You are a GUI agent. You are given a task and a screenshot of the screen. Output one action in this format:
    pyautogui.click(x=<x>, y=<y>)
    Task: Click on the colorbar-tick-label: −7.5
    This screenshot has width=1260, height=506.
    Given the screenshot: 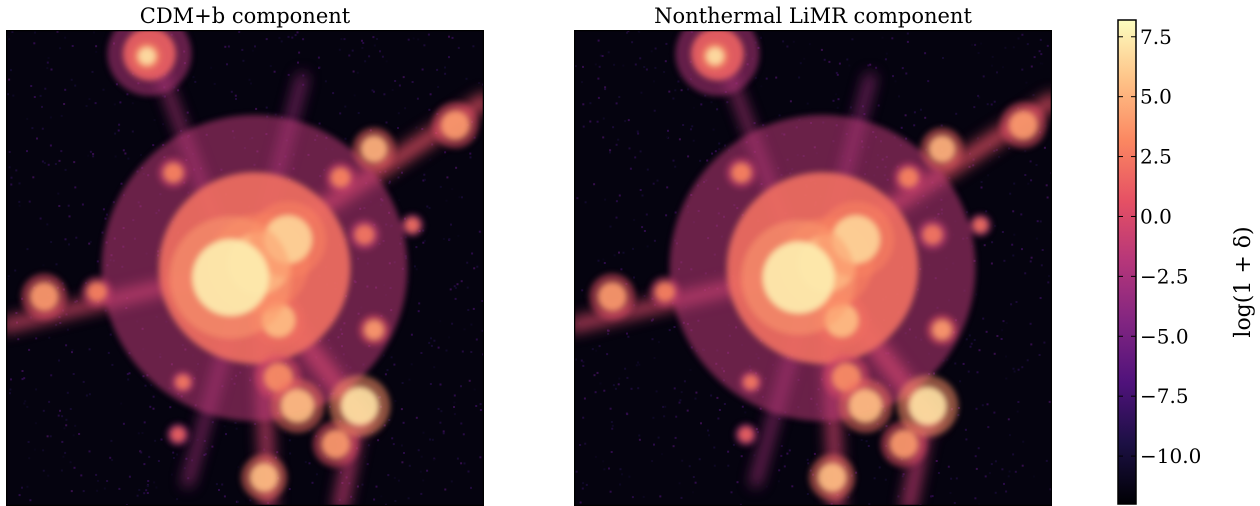 What is the action you would take?
    pyautogui.click(x=1164, y=396)
    